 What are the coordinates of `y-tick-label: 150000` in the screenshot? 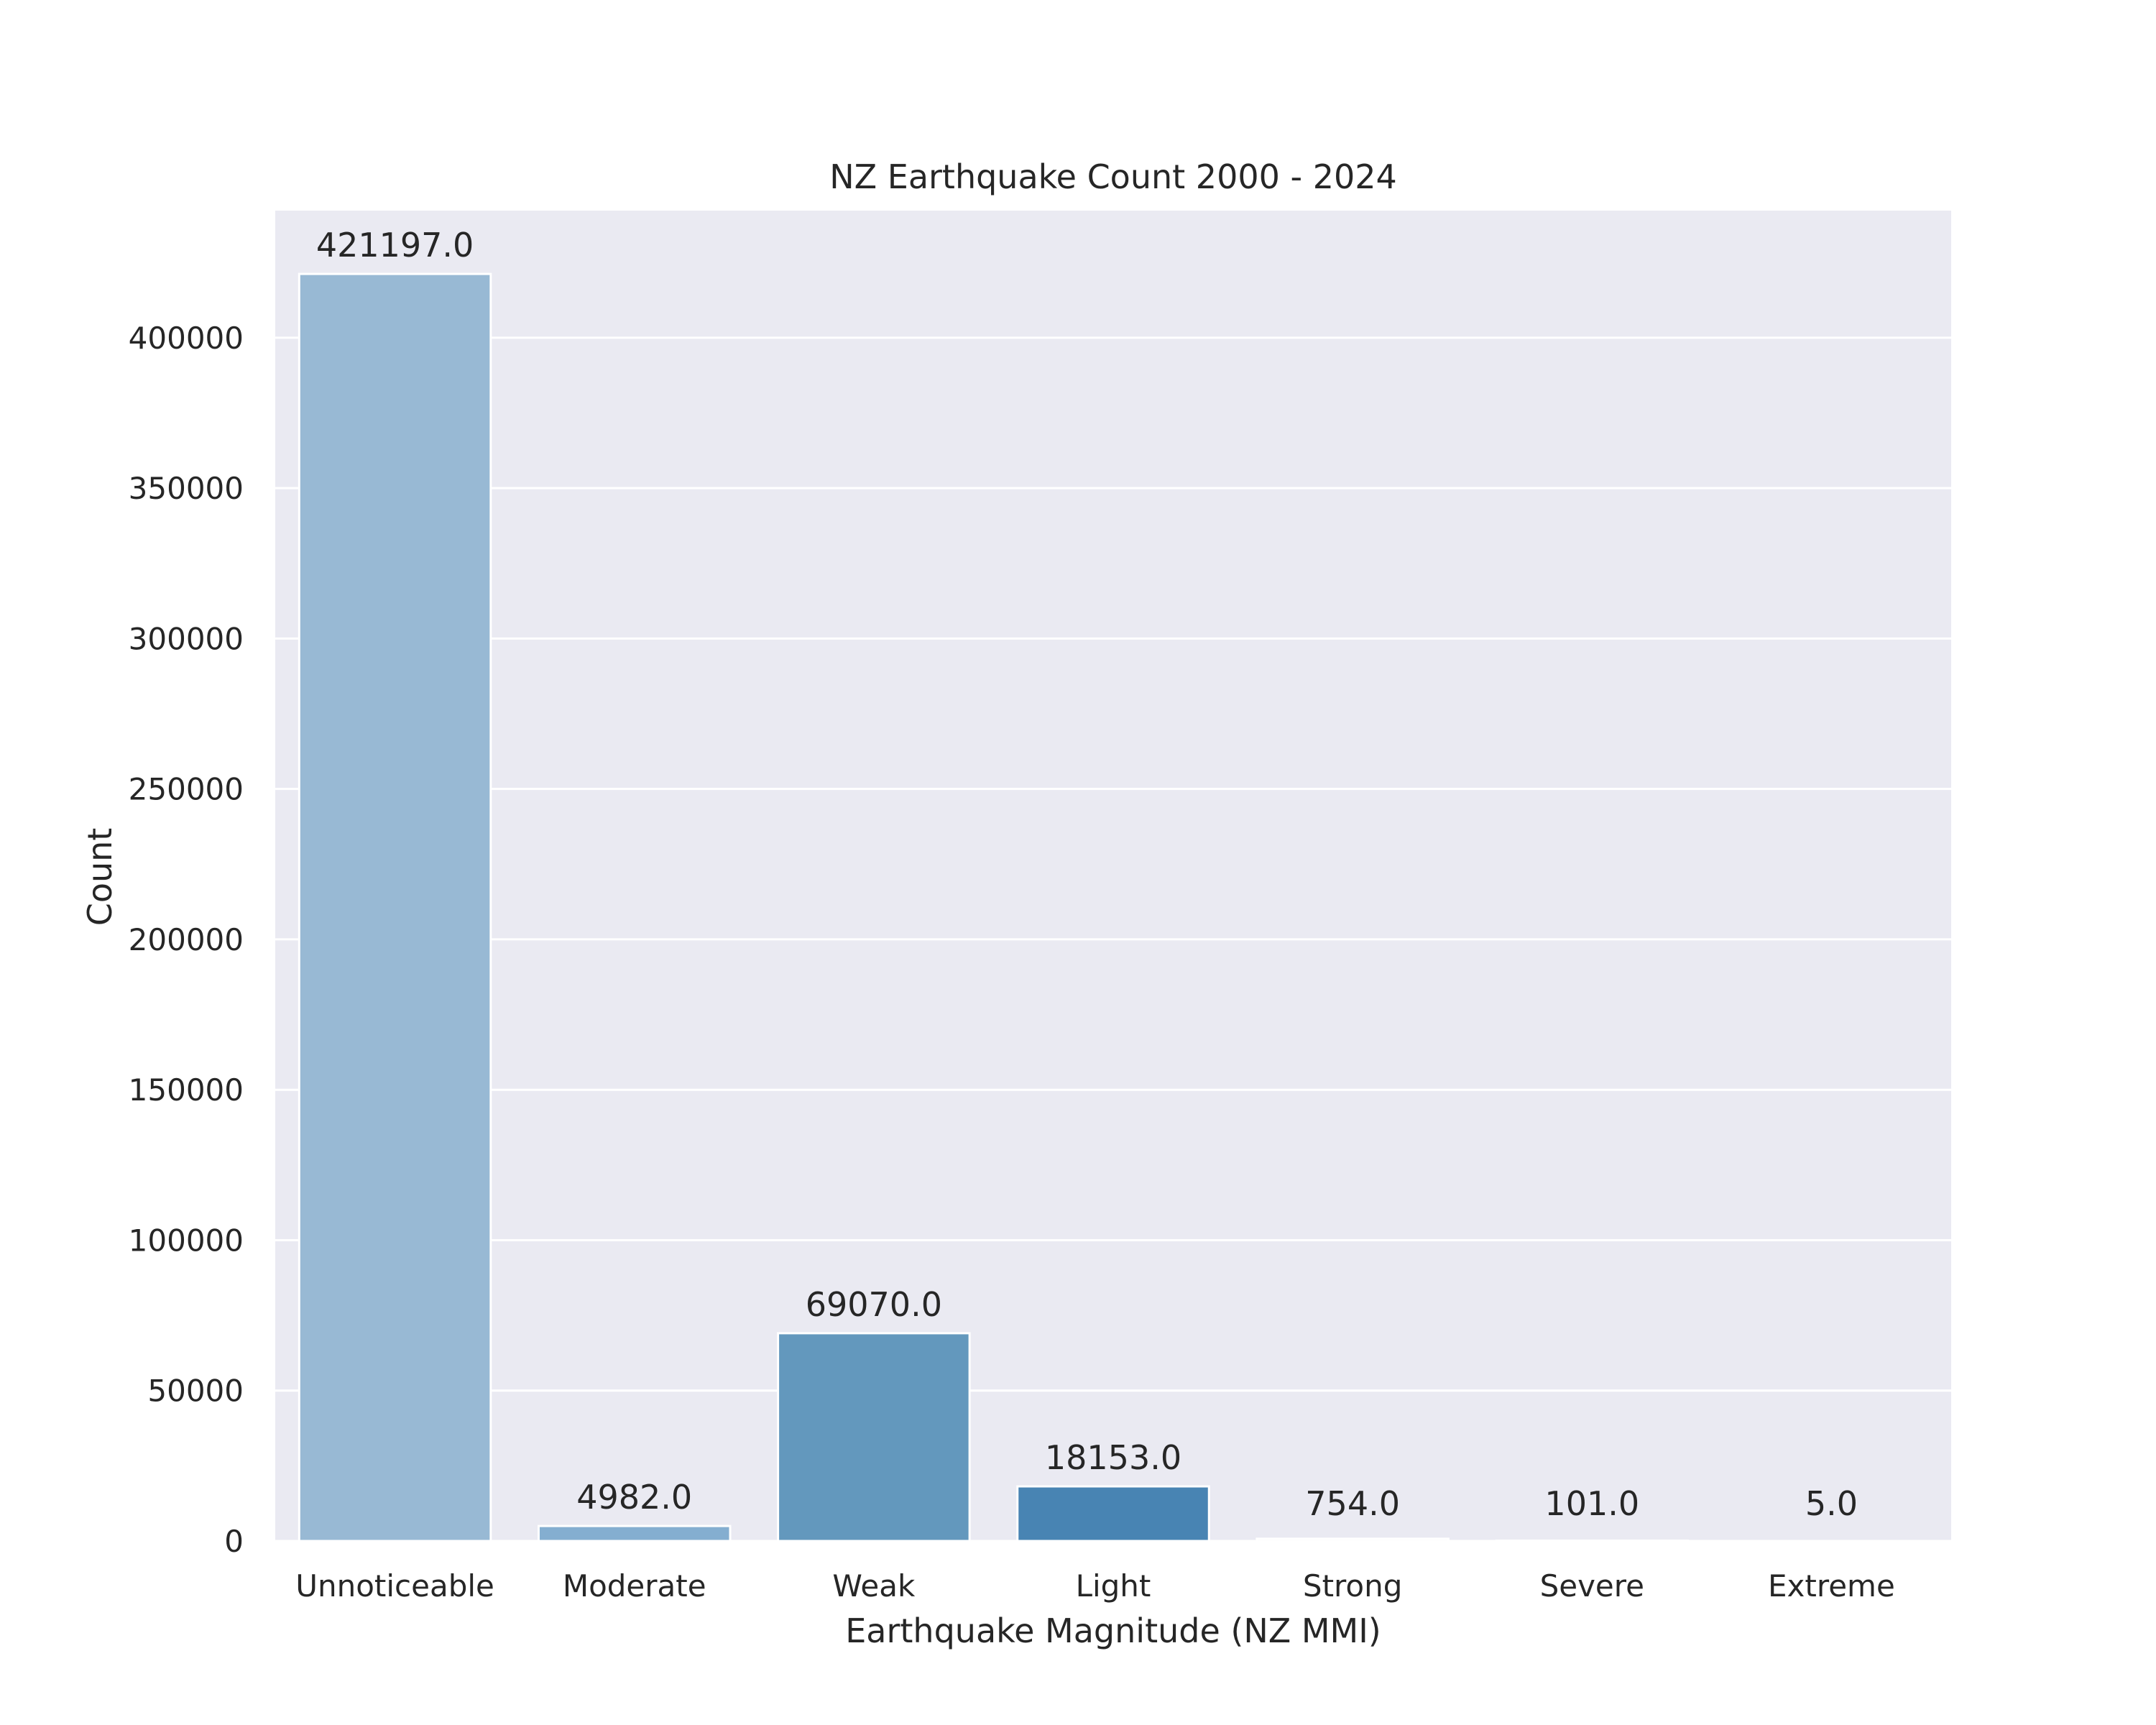 It's located at (186, 1090).